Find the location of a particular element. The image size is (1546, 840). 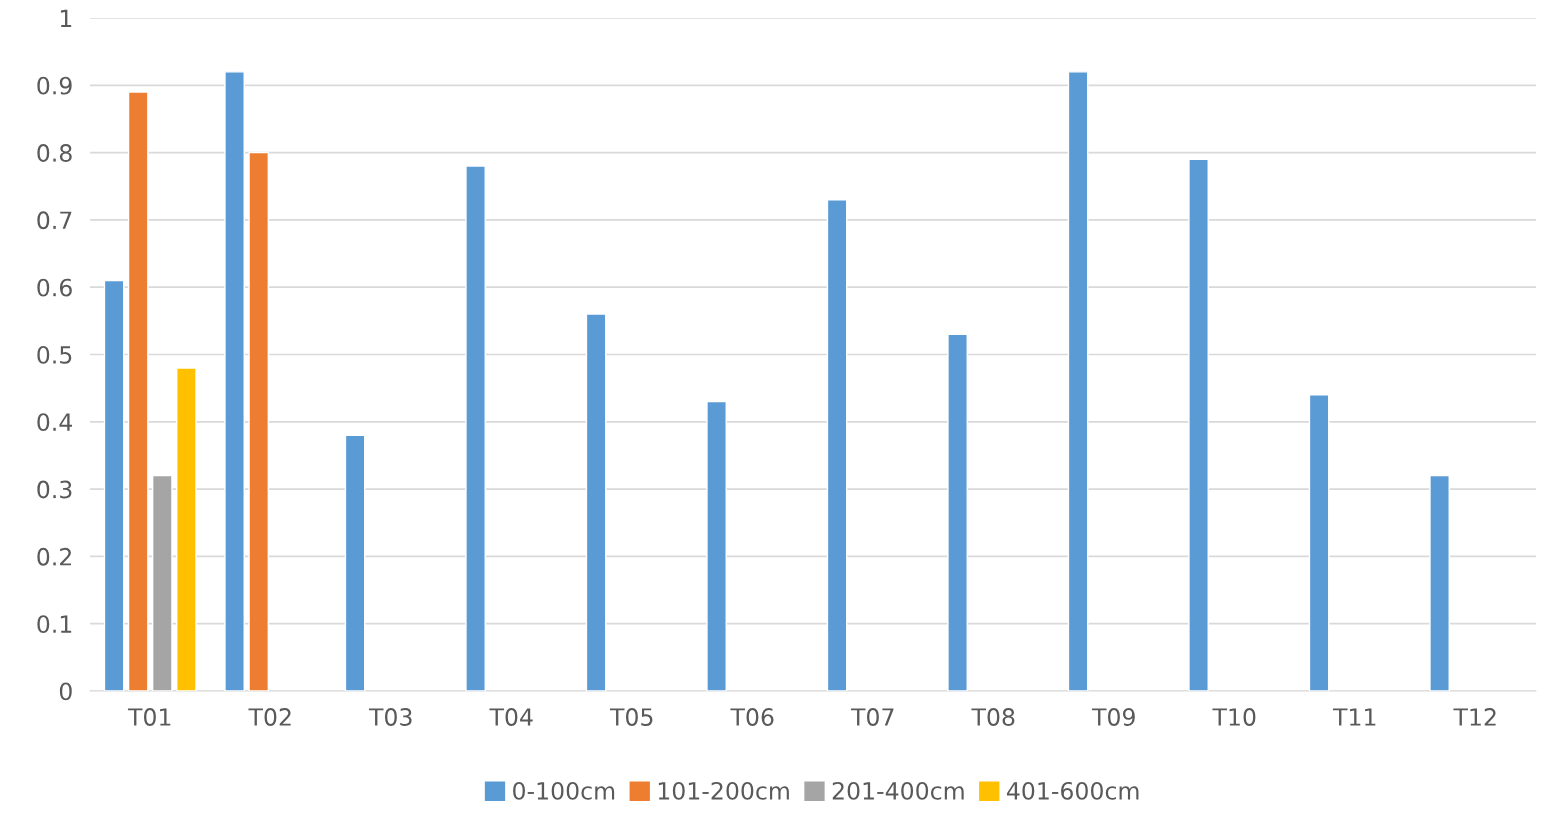

legend-label: 0-100cm is located at coordinates (564, 790).